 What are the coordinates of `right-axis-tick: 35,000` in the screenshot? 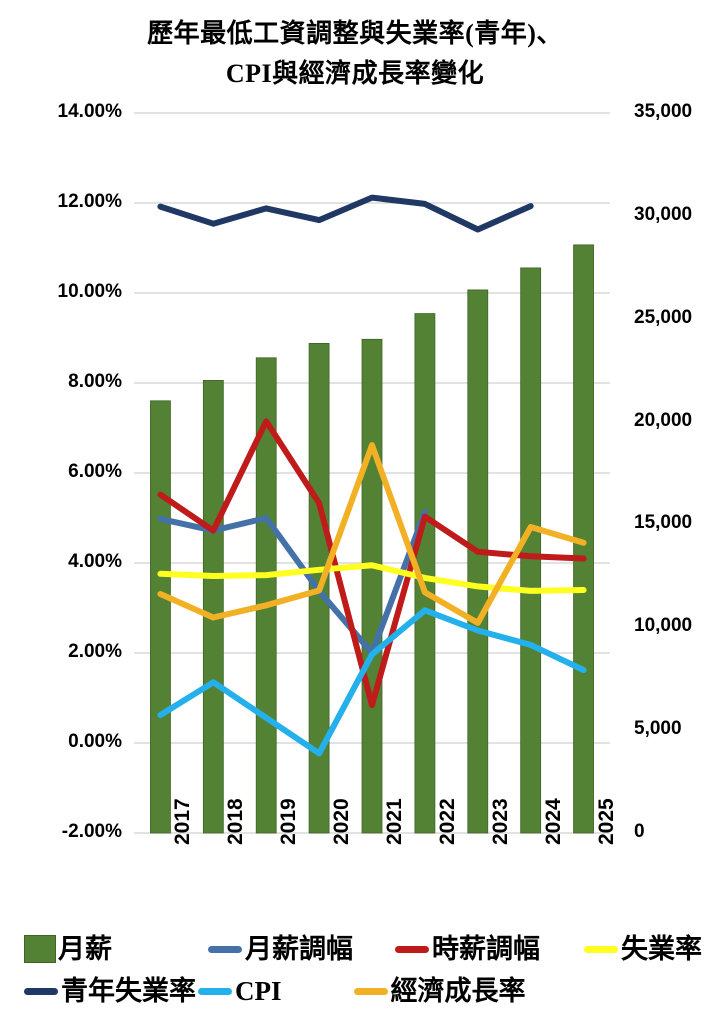 It's located at (663, 111).